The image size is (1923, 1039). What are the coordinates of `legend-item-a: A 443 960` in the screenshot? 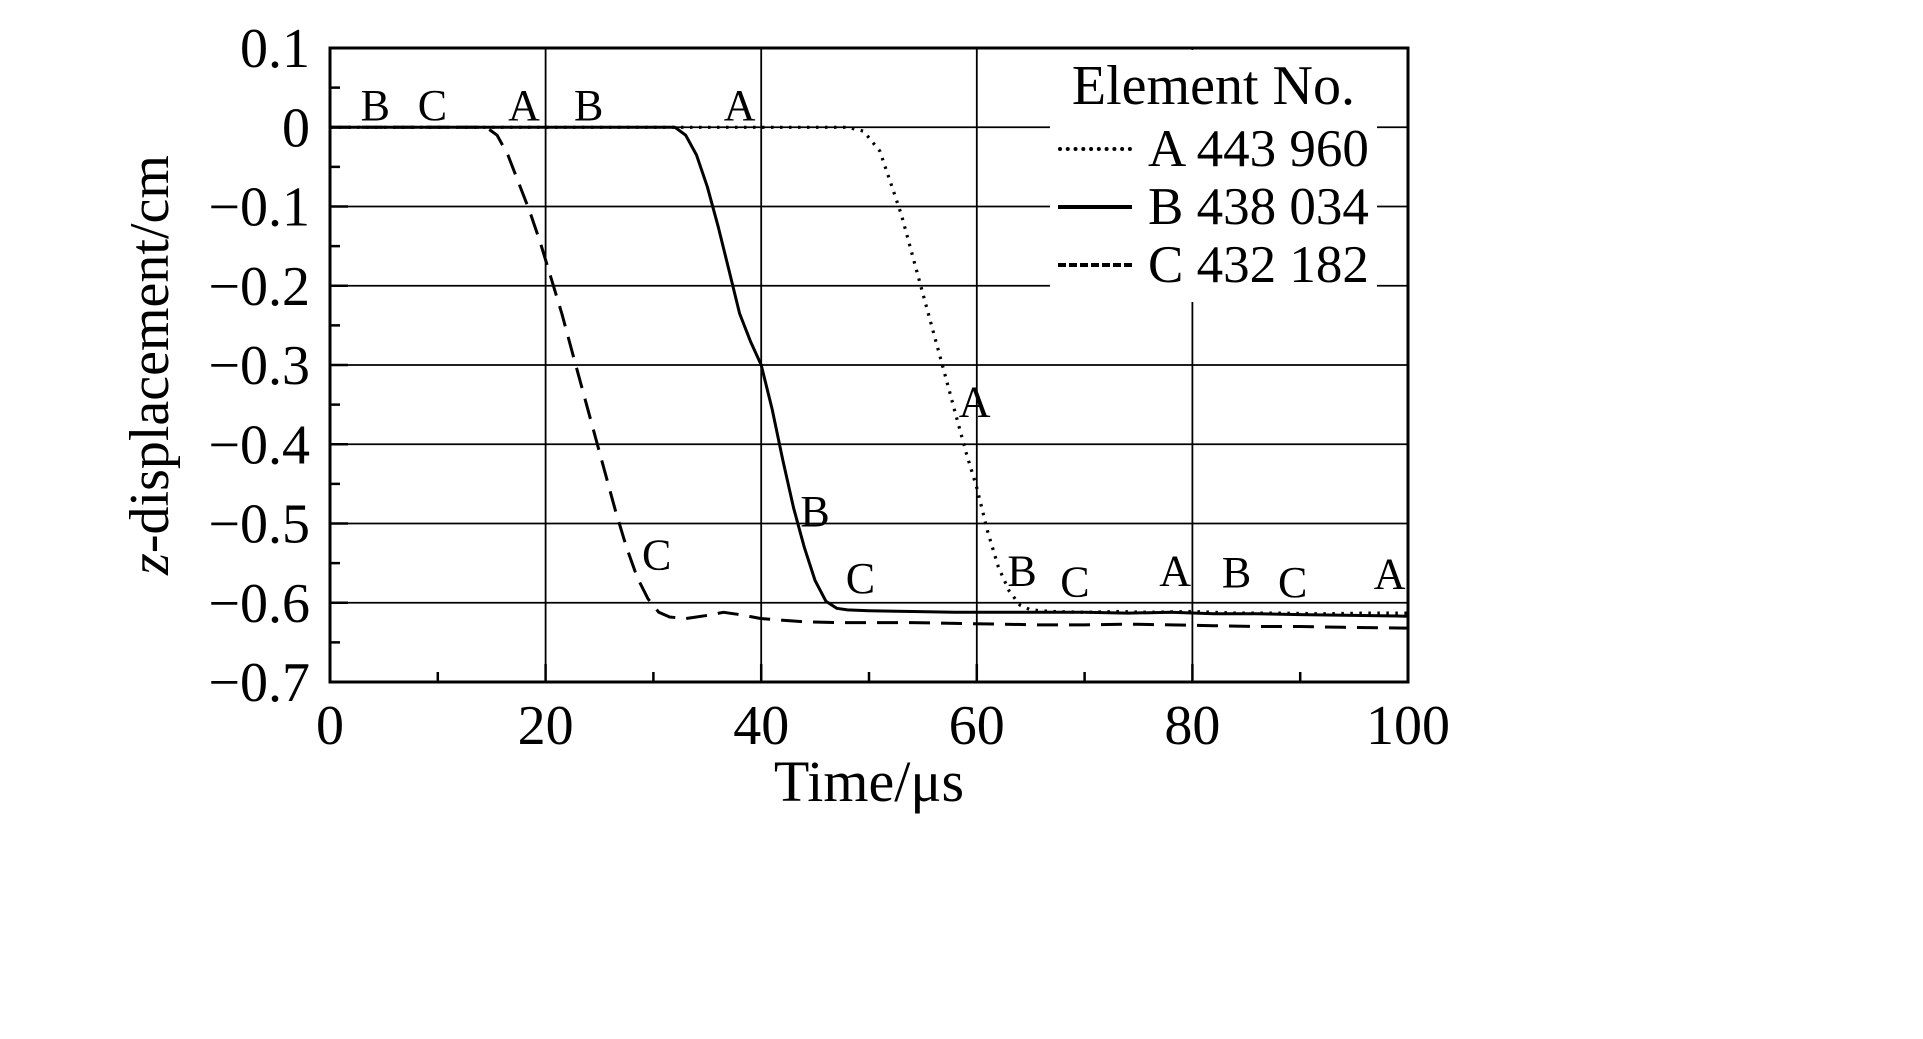 It's located at (1213, 149).